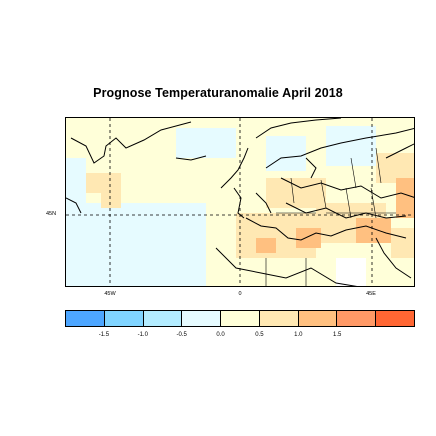 Image resolution: width=436 pixels, height=436 pixels. Describe the element at coordinates (220, 335) in the screenshot. I see `colorbar-tick-label: 0.0` at that location.